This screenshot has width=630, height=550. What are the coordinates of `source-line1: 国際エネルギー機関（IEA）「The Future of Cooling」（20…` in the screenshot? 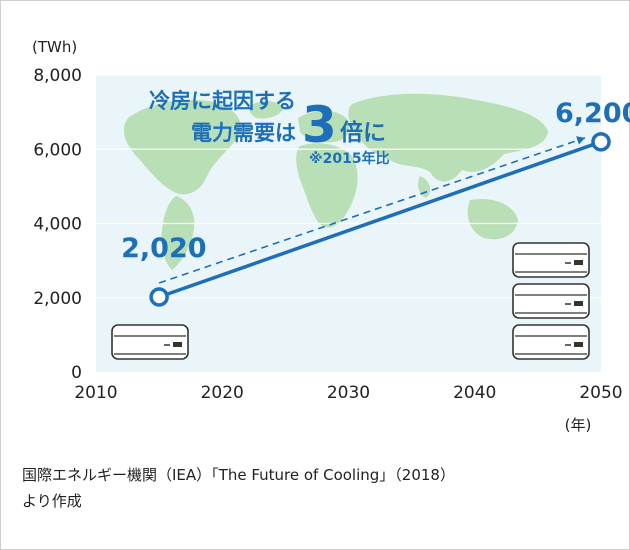 It's located at (238, 475).